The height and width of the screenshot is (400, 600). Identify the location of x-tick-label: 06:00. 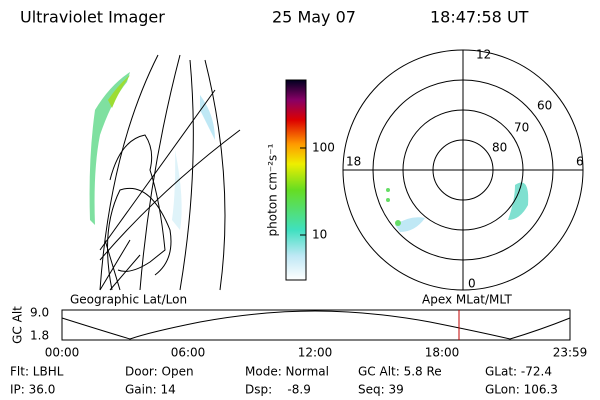
(188, 353).